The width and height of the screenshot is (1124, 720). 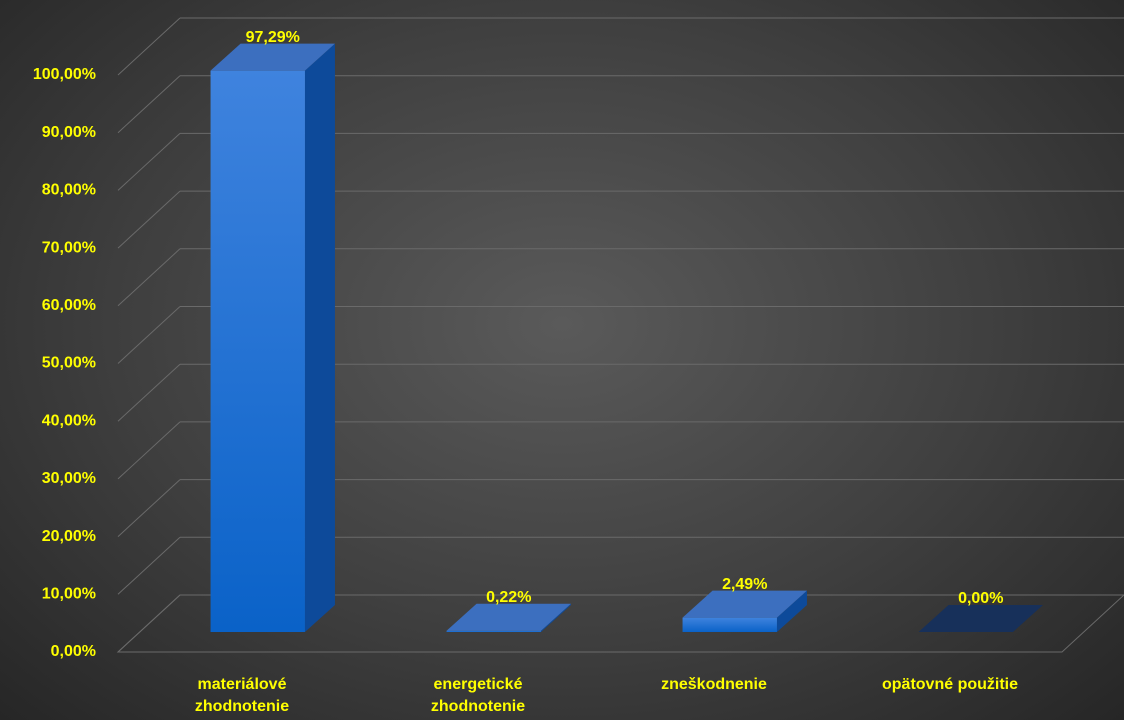 I want to click on y-tick-label: 20,00%, so click(x=69, y=536).